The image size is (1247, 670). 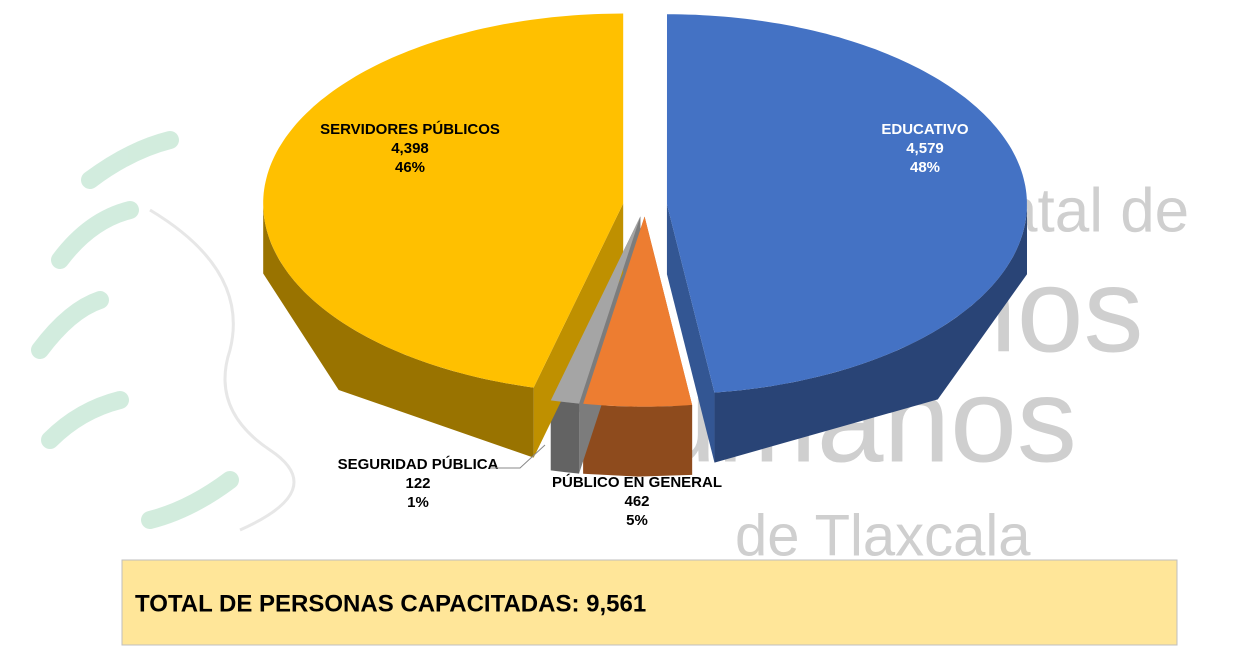 I want to click on data-label-percent: 5%, so click(x=637, y=520).